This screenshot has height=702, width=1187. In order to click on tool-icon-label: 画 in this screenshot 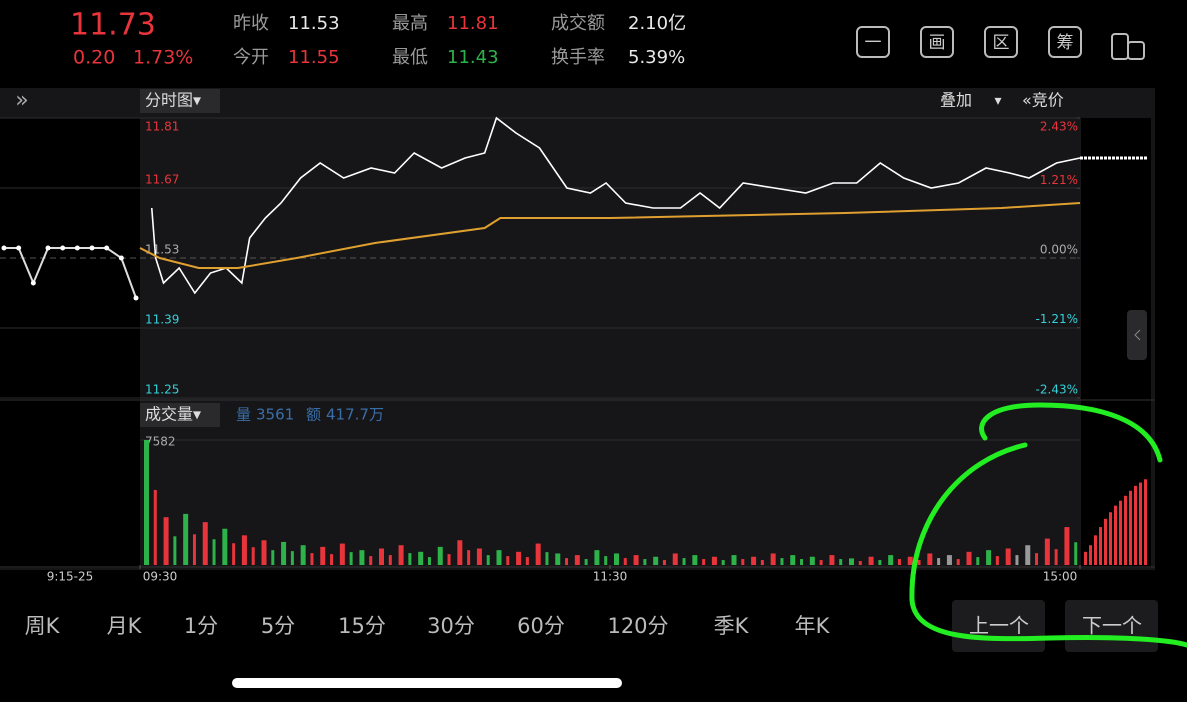, I will do `click(937, 43)`.